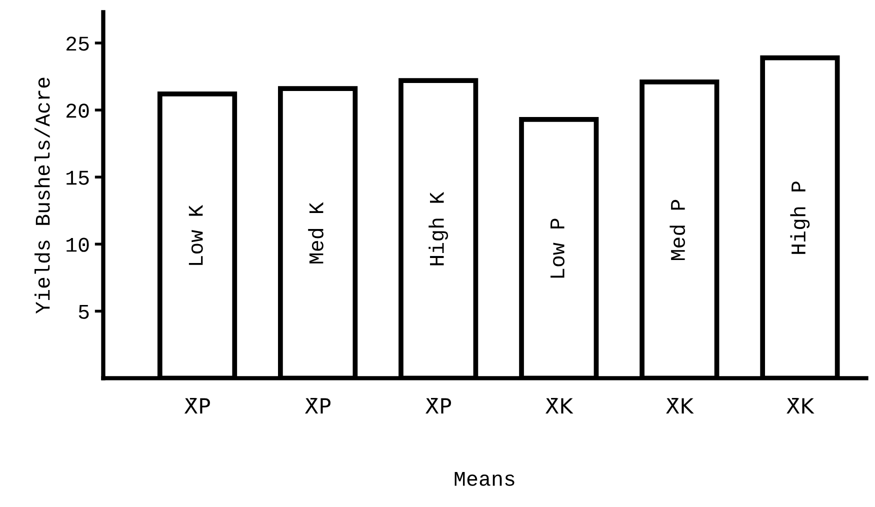 This screenshot has height=507, width=875. I want to click on annotation: Low P, so click(557, 248).